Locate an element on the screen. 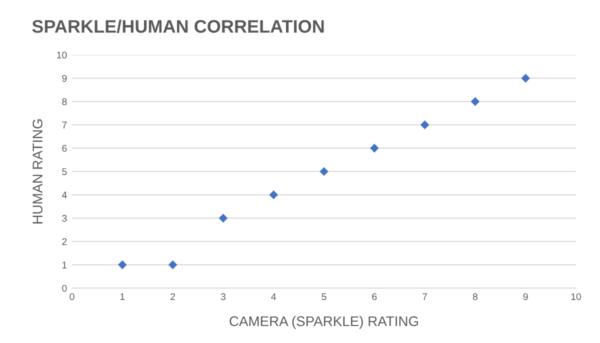 The image size is (600, 343). x-tick-label: 2 is located at coordinates (173, 296).